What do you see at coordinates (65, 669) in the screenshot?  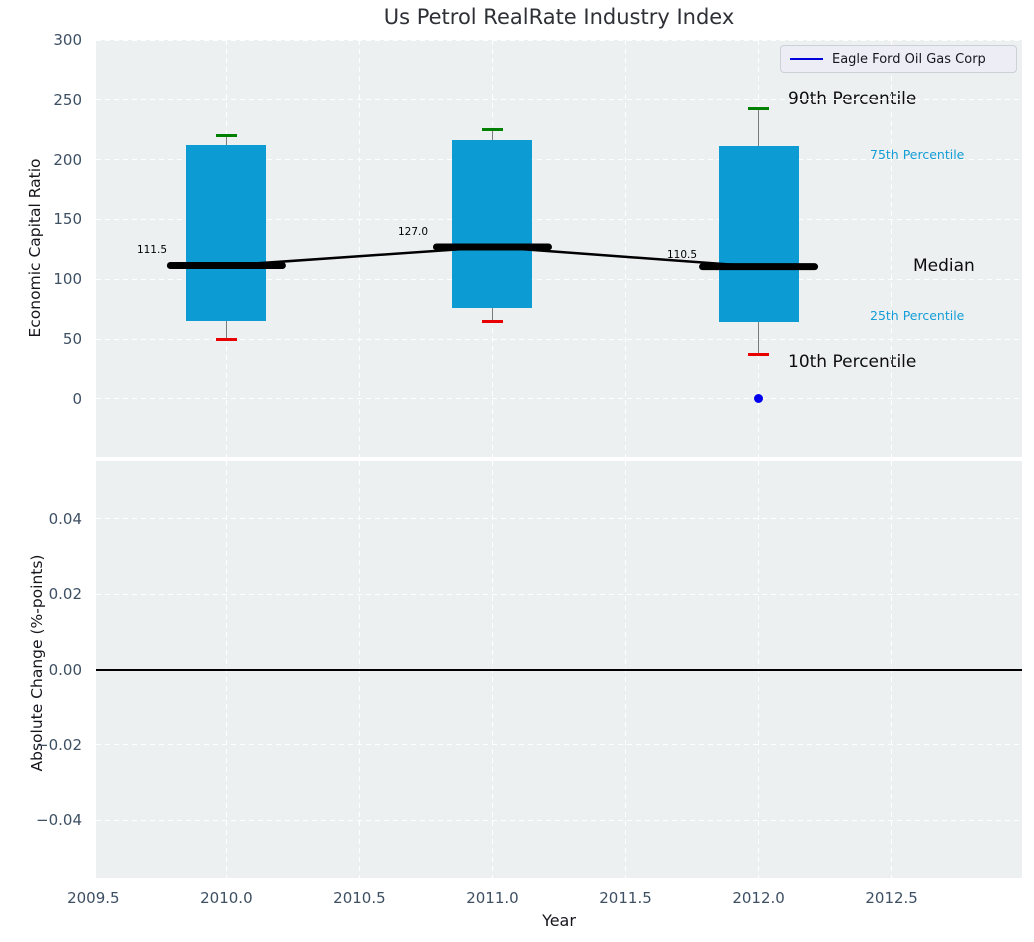 I see `bottom-ytick-label: 0.00` at bounding box center [65, 669].